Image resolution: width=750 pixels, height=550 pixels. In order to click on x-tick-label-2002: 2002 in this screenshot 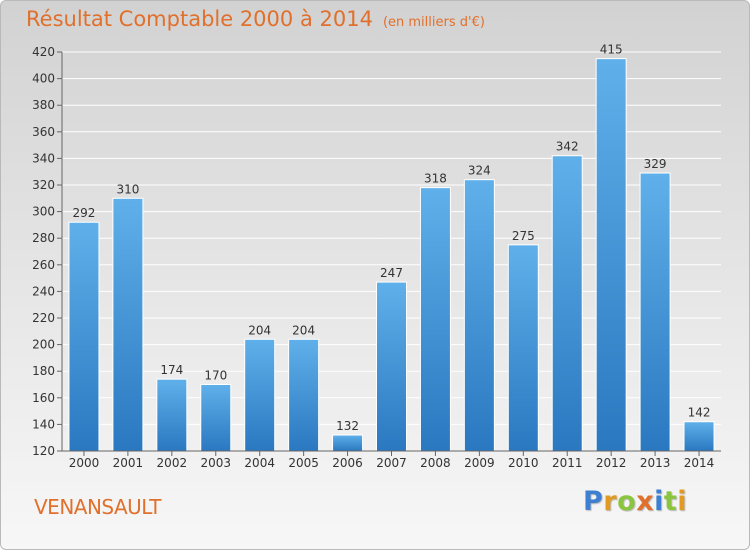, I will do `click(172, 463)`.